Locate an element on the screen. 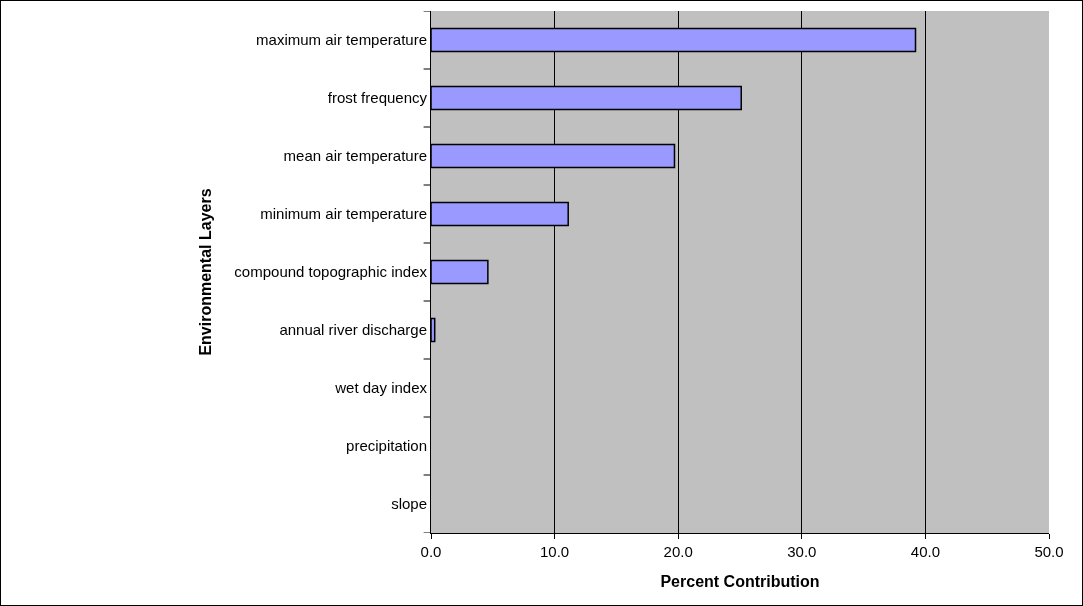 This screenshot has height=606, width=1083. y-tick-label: mean air temperature is located at coordinates (355, 156).